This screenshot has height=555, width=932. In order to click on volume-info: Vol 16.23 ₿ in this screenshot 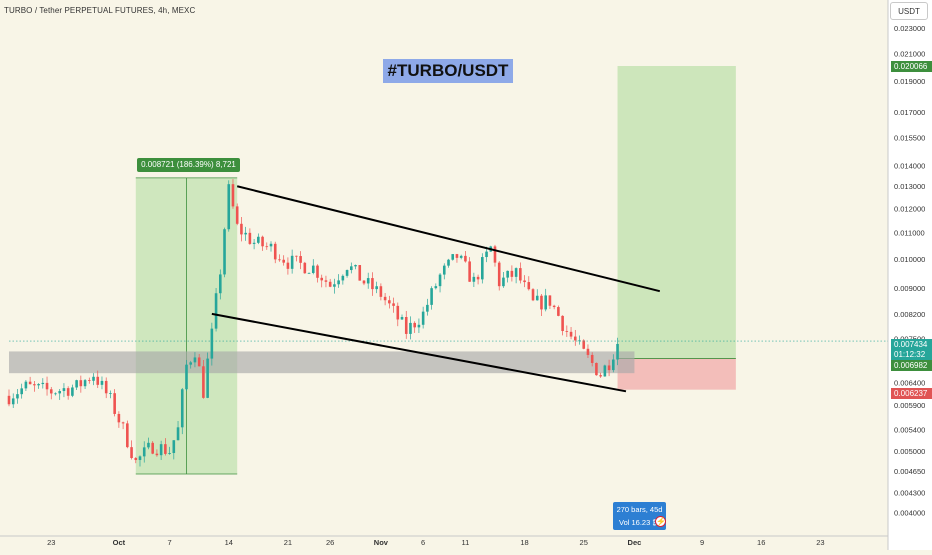, I will do `click(638, 522)`.